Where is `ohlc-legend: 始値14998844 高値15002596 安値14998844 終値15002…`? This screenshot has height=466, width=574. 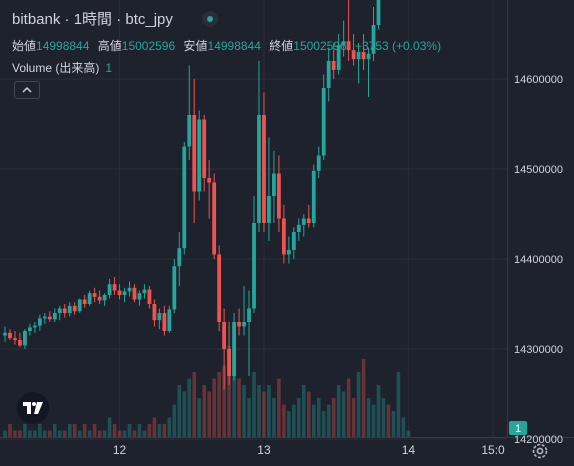 ohlc-legend: 始値14998844 高値15002596 安値14998844 終値15002… is located at coordinates (229, 45).